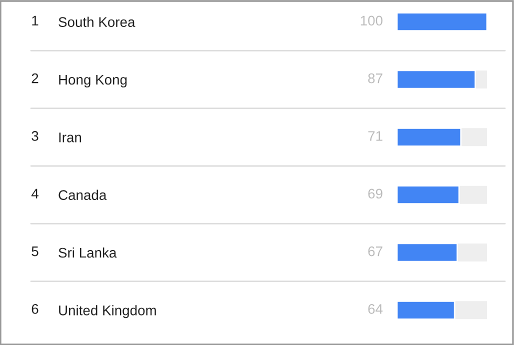 The height and width of the screenshot is (345, 514). I want to click on y-tick-label: Sri Lanka, so click(87, 252).